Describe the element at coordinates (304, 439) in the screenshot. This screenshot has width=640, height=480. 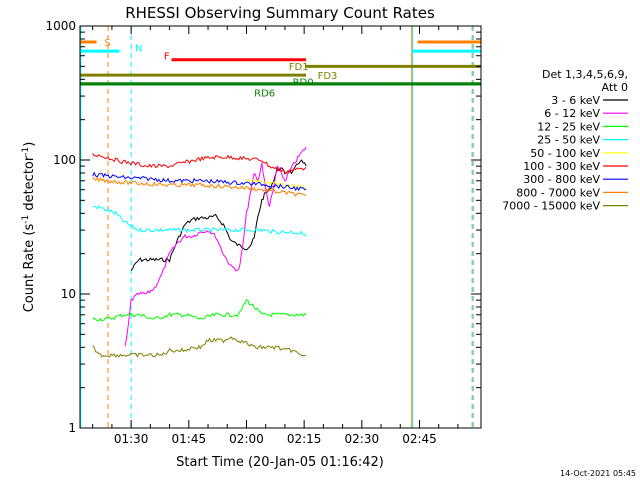
I see `x-tick-label: 02:15` at that location.